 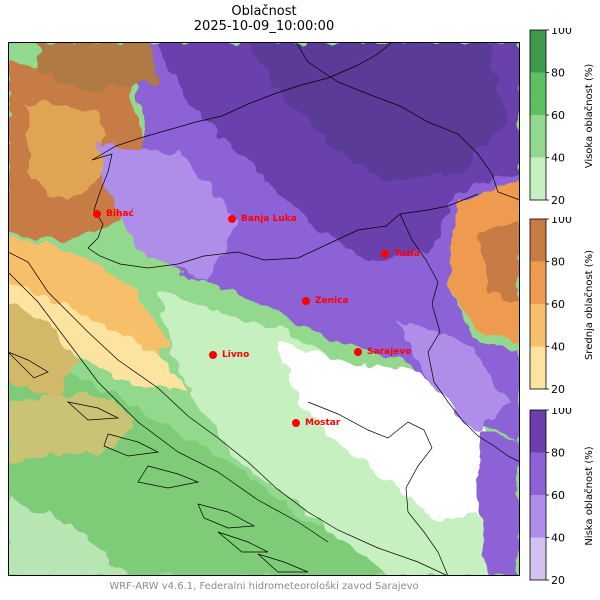 I want to click on colorbar-high-label: Visoka oblačnost (%), so click(x=589, y=116).